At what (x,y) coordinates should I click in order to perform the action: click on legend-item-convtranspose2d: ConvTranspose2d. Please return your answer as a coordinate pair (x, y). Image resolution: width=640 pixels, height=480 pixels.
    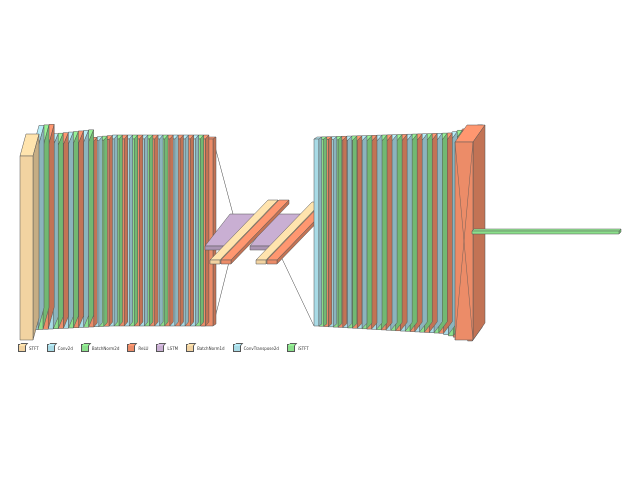
    Looking at the image, I should click on (255, 348).